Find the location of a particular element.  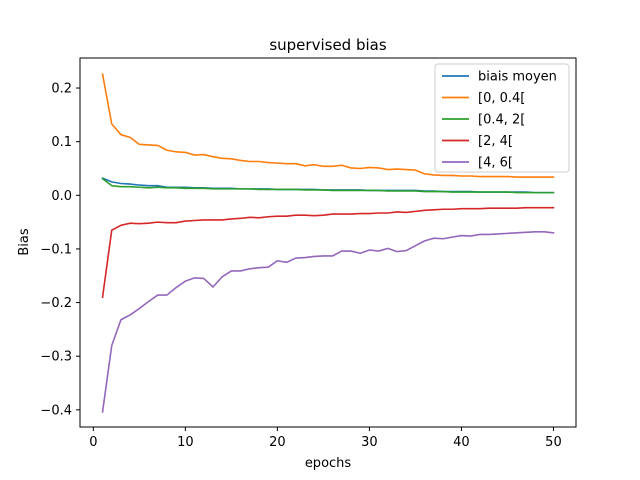

y-tick-label-2: −0.2 is located at coordinates (56, 303).